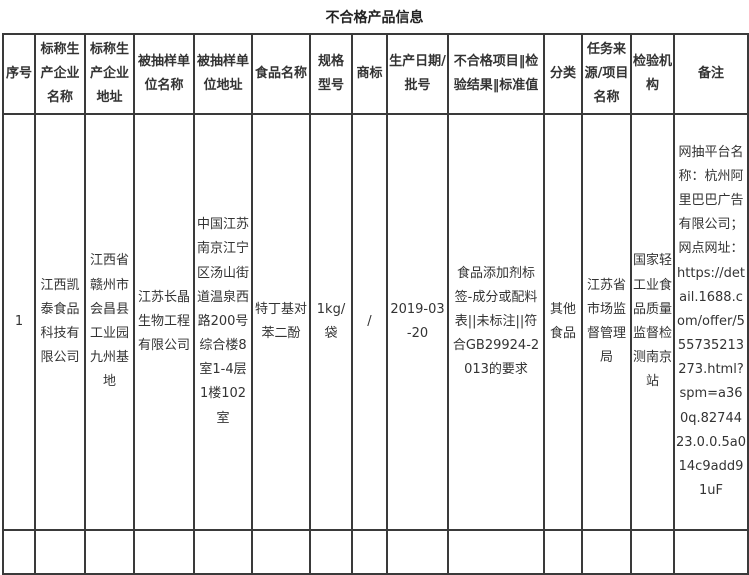 Image resolution: width=749 pixels, height=575 pixels. Describe the element at coordinates (417, 74) in the screenshot. I see `col-header-production-date-batch: 生产日期/批号` at that location.